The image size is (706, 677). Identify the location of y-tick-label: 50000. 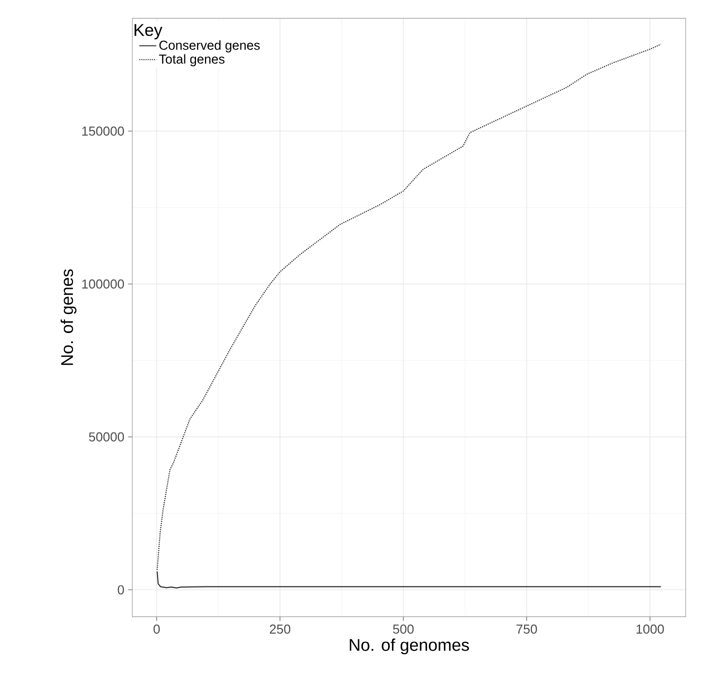
(106, 437).